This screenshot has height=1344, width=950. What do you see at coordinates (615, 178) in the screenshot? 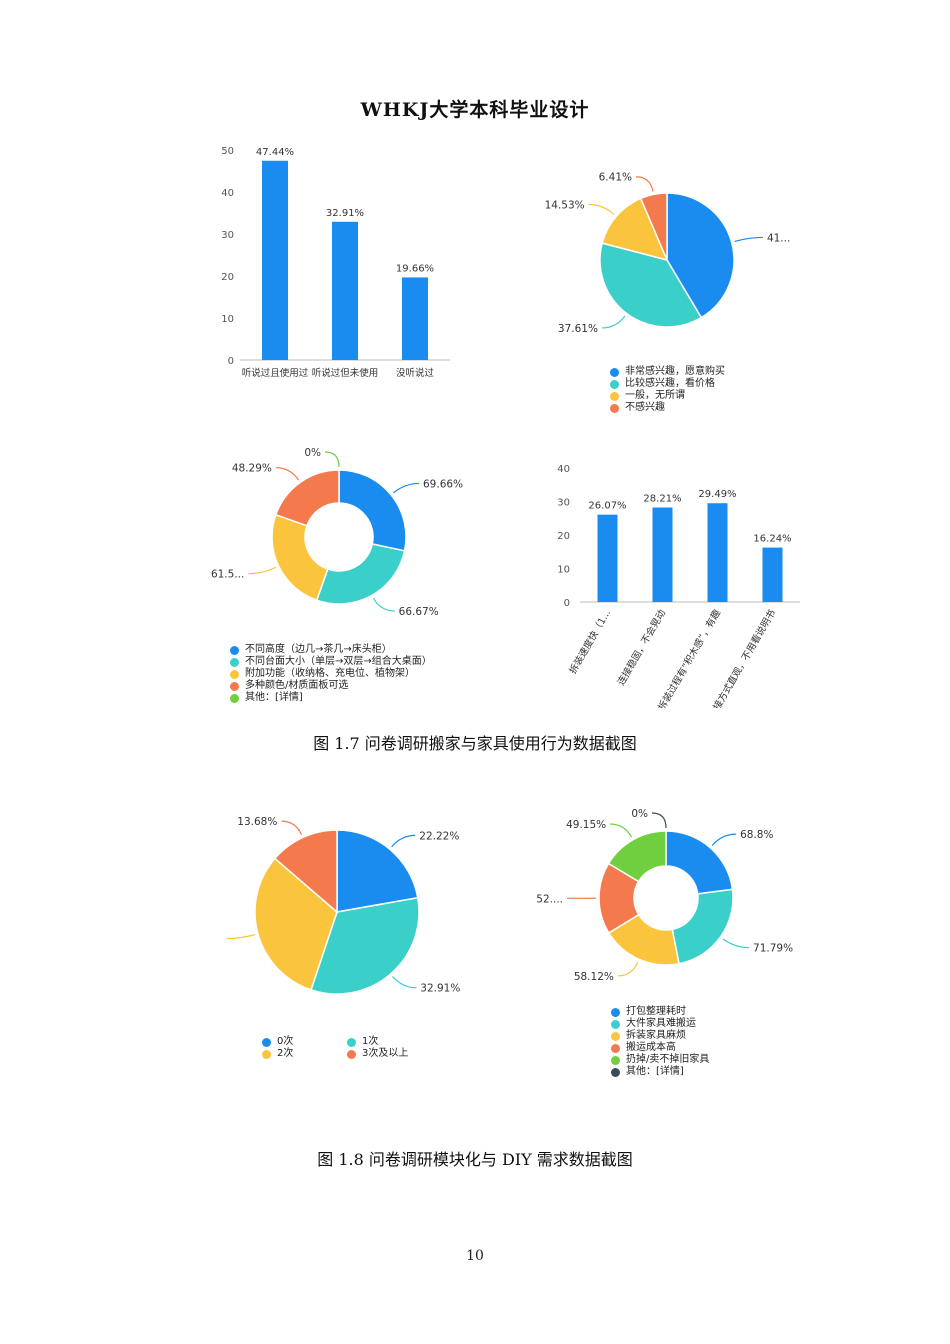
I see `slice-data-label: 6.41%` at bounding box center [615, 178].